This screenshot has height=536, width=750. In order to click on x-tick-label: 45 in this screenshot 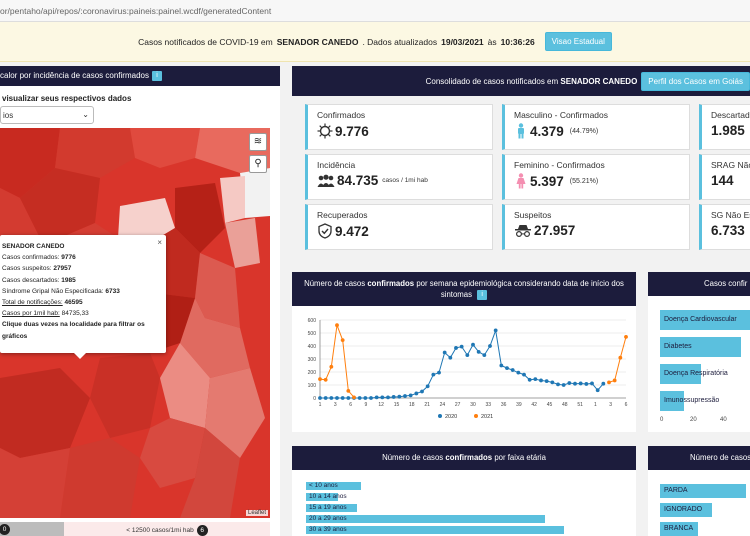, I will do `click(550, 405)`.